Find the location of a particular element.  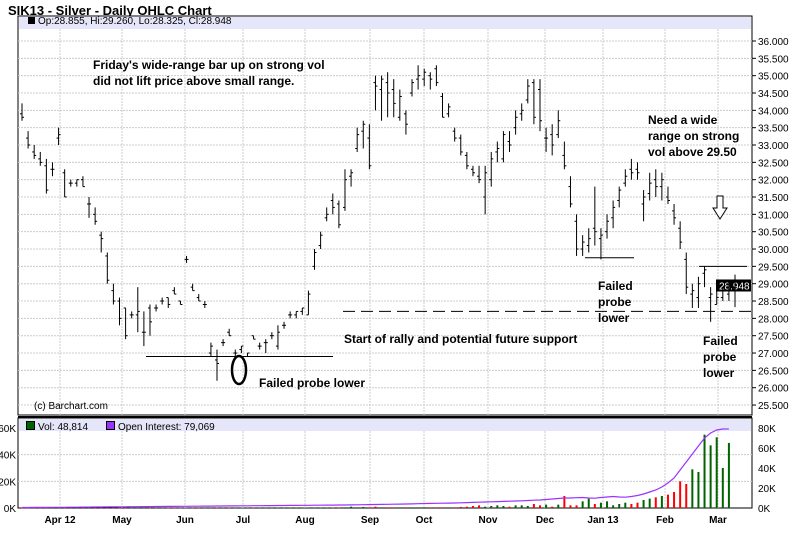

down-arrow-icon is located at coordinates (720, 207).